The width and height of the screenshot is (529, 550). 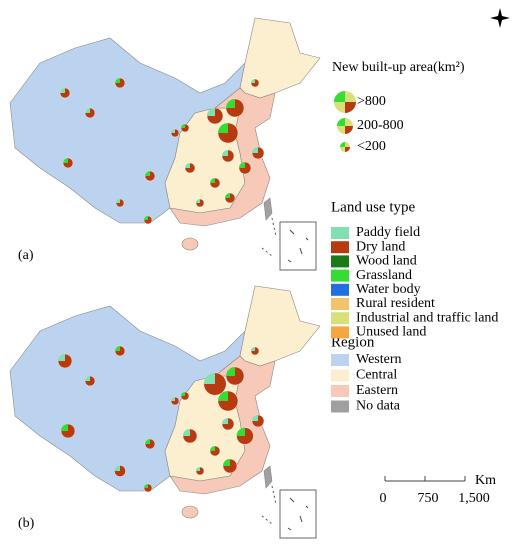 I want to click on size-legend-label: <200, so click(x=371, y=146).